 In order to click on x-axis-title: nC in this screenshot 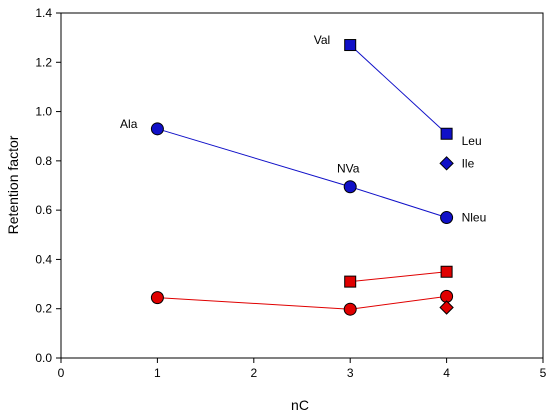, I will do `click(300, 405)`.